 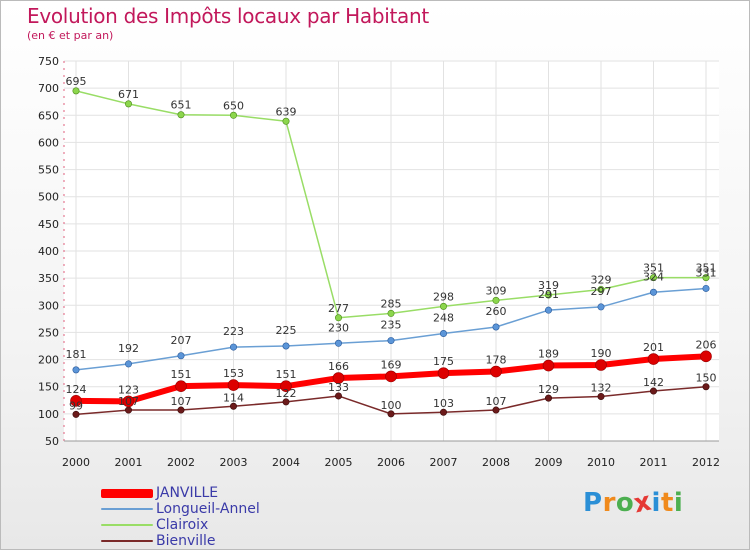 What do you see at coordinates (338, 387) in the screenshot?
I see `data-label-bienville: 133` at bounding box center [338, 387].